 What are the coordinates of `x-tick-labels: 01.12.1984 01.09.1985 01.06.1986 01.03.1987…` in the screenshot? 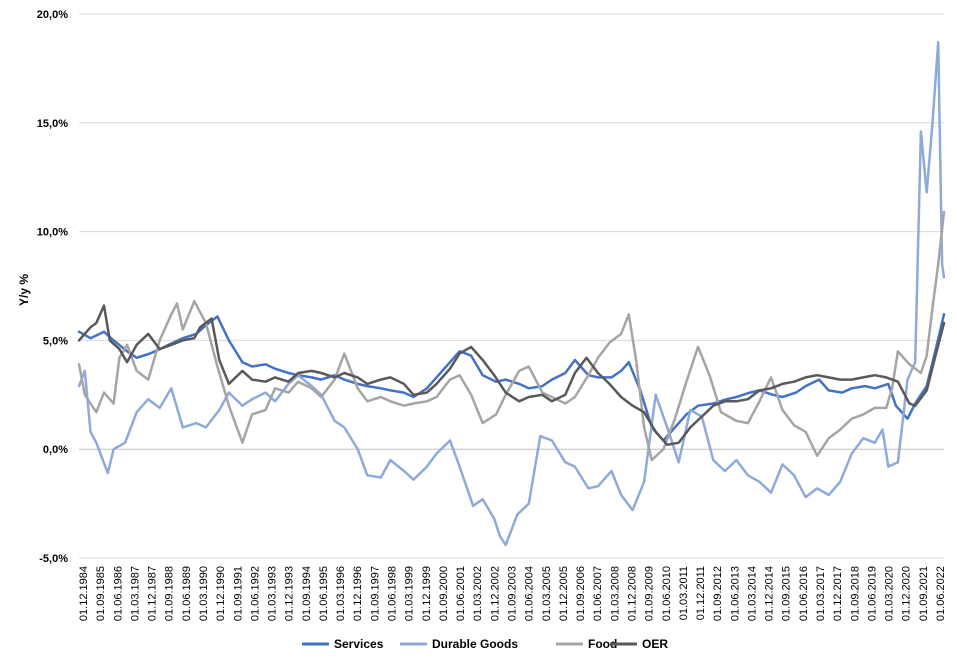 It's located at (512, 593).